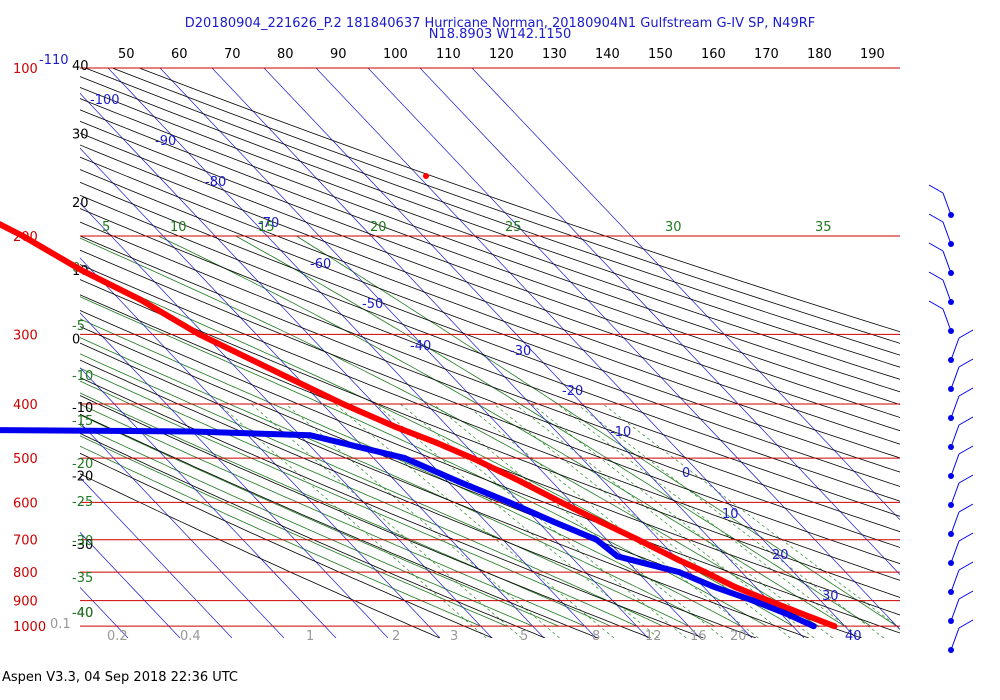  What do you see at coordinates (607, 54) in the screenshot?
I see `top-axis-tick-label: 140` at bounding box center [607, 54].